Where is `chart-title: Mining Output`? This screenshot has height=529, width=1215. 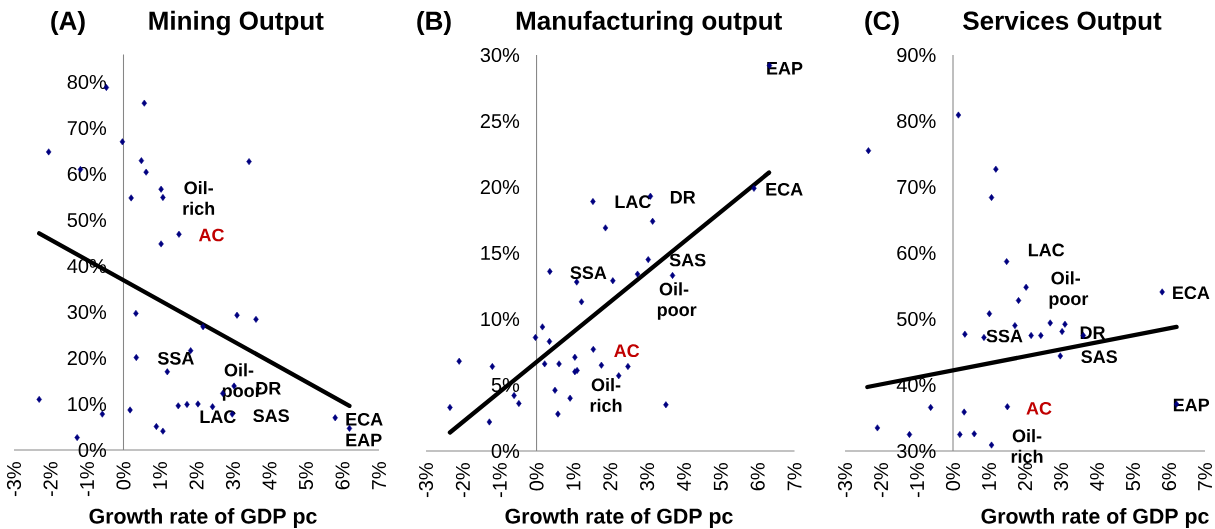 chart-title: Mining Output is located at coordinates (236, 23).